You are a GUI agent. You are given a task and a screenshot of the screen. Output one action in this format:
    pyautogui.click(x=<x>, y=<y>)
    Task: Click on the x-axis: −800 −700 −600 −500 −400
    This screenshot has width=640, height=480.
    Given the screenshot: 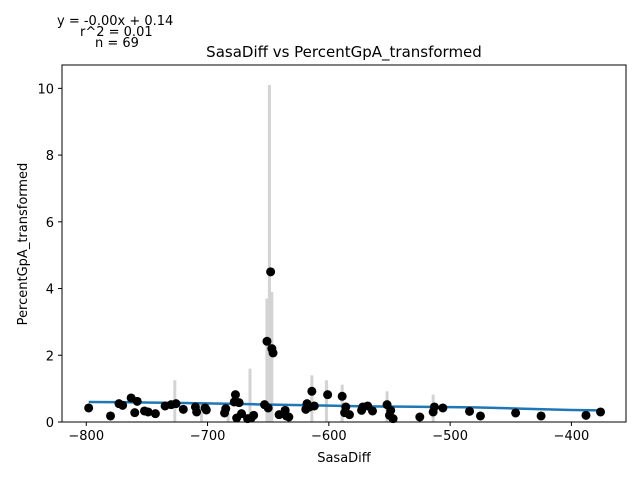 What is the action you would take?
    pyautogui.click(x=328, y=433)
    